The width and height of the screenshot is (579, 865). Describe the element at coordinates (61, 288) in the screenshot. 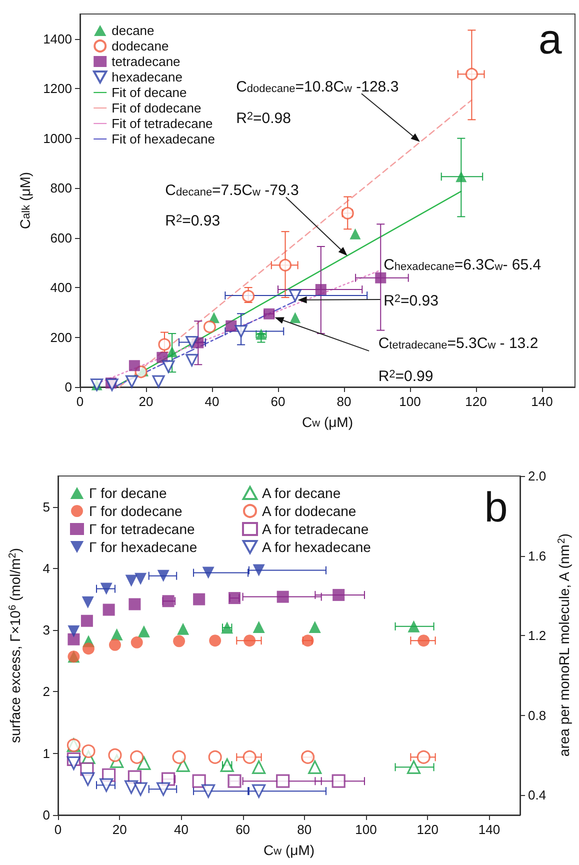

I see `y-tick-label: 400` at that location.